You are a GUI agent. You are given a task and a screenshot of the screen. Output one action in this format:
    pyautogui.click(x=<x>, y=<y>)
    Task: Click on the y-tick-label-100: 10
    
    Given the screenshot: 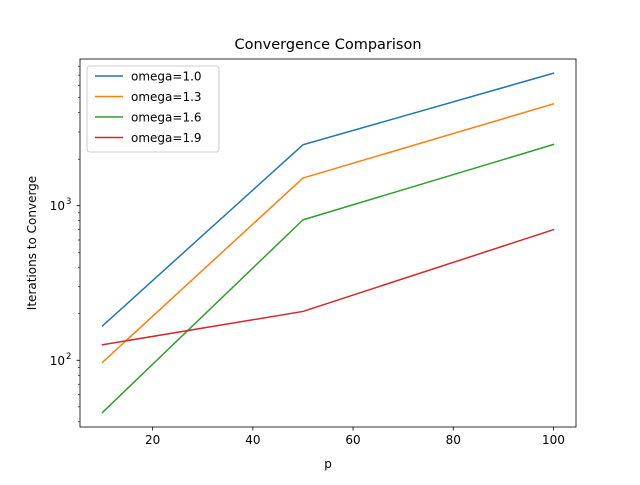 What is the action you would take?
    pyautogui.click(x=57, y=361)
    